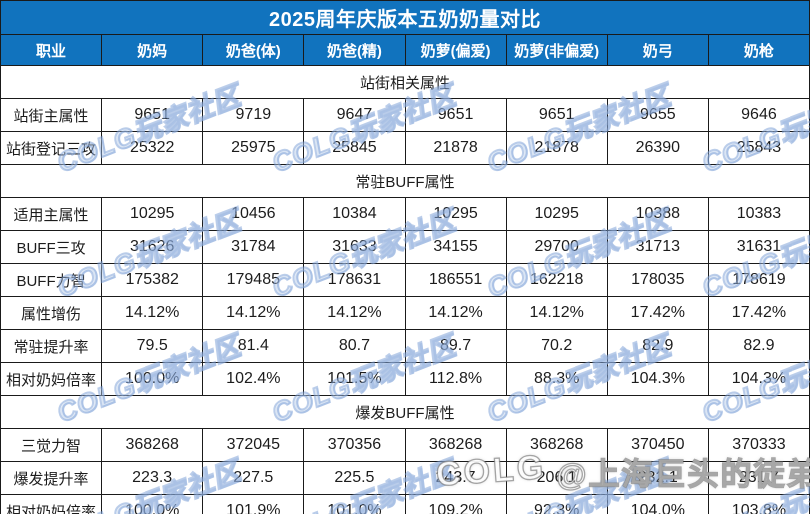 The image size is (810, 514). What do you see at coordinates (657, 280) in the screenshot?
I see `cell: 178035` at bounding box center [657, 280].